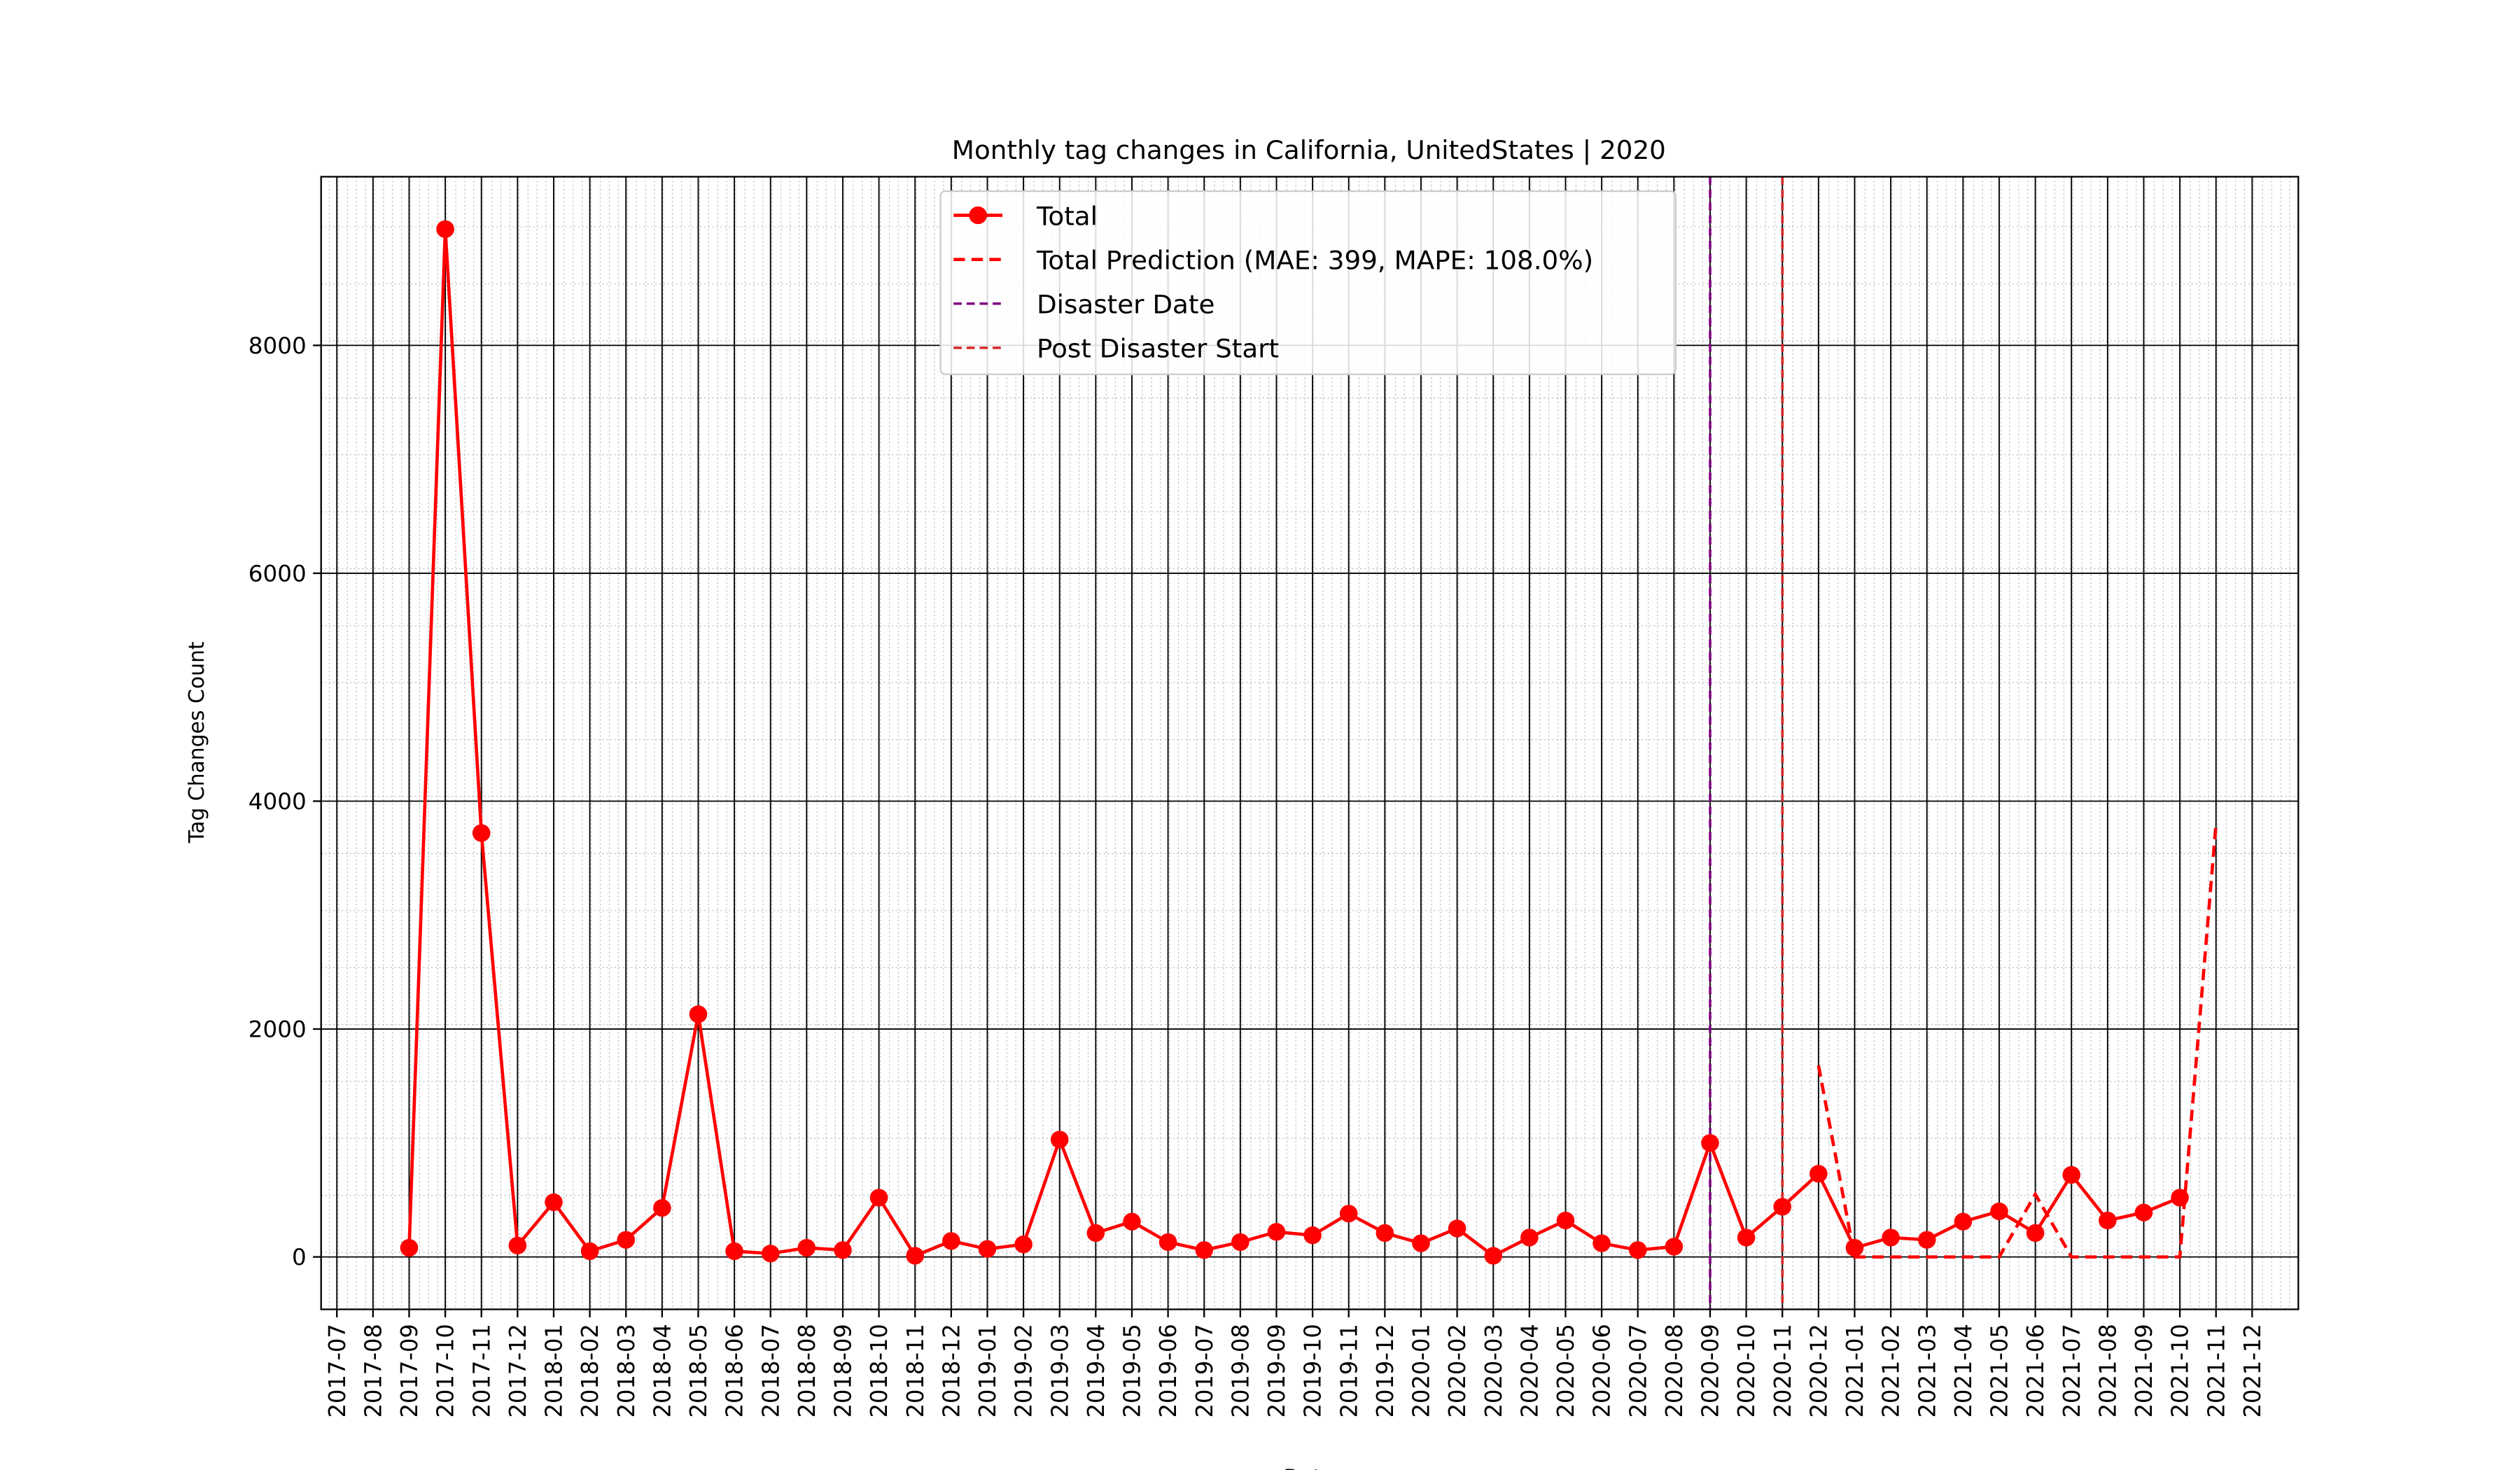  Describe the element at coordinates (1421, 1371) in the screenshot. I see `x-tick-label: 2020-01` at that location.